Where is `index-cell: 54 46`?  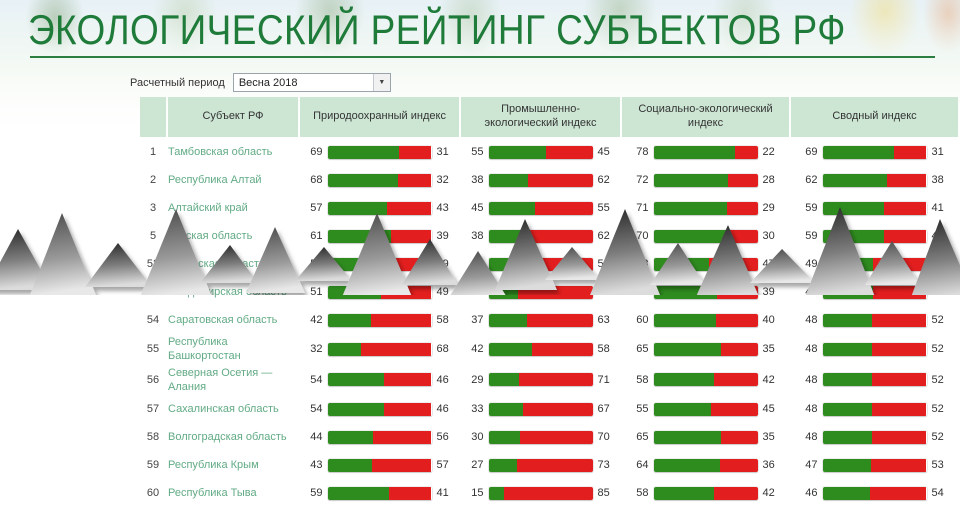
index-cell: 54 46 is located at coordinates (379, 409).